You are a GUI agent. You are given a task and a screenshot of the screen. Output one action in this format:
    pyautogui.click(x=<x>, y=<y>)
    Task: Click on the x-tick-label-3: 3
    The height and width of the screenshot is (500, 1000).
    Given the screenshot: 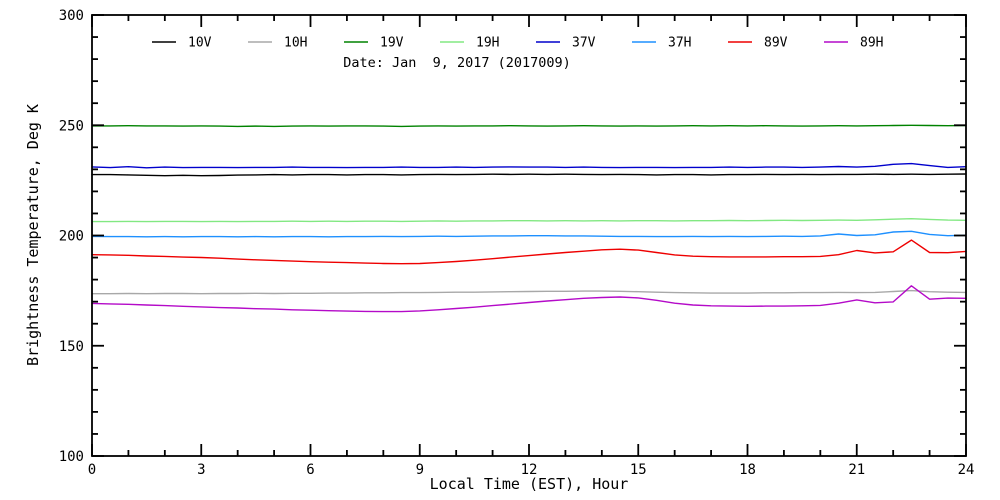 What is the action you would take?
    pyautogui.click(x=201, y=470)
    